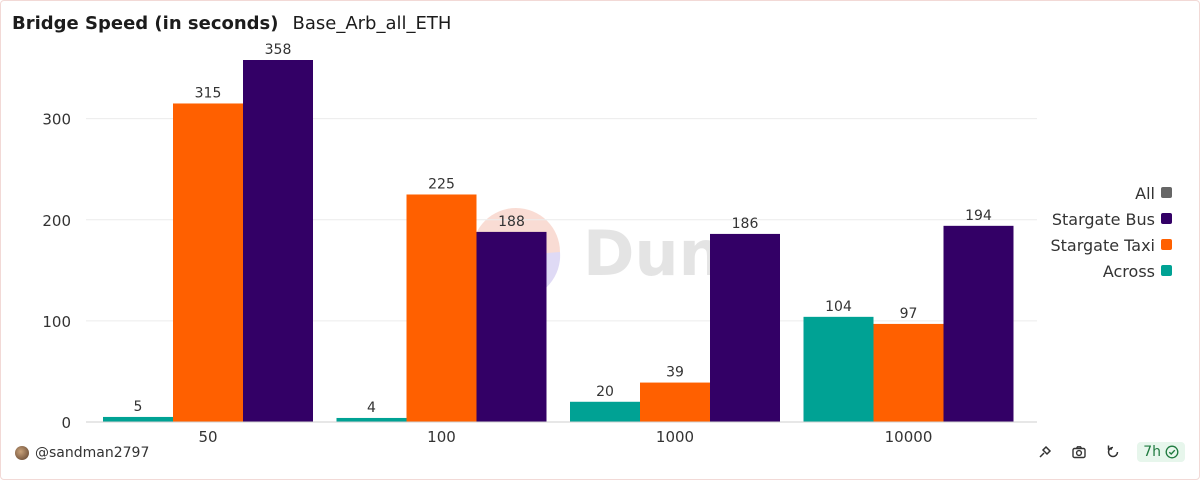  I want to click on data-label: 20, so click(605, 392).